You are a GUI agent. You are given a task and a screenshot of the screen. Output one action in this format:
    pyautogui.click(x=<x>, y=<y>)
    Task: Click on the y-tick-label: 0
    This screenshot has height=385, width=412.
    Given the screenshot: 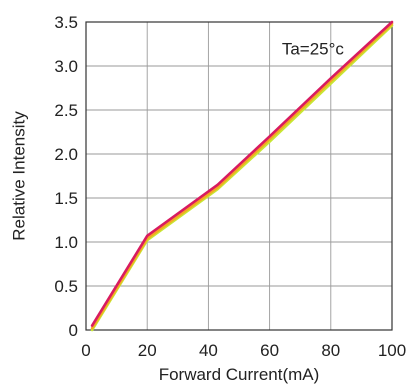 What is the action you would take?
    pyautogui.click(x=73, y=330)
    